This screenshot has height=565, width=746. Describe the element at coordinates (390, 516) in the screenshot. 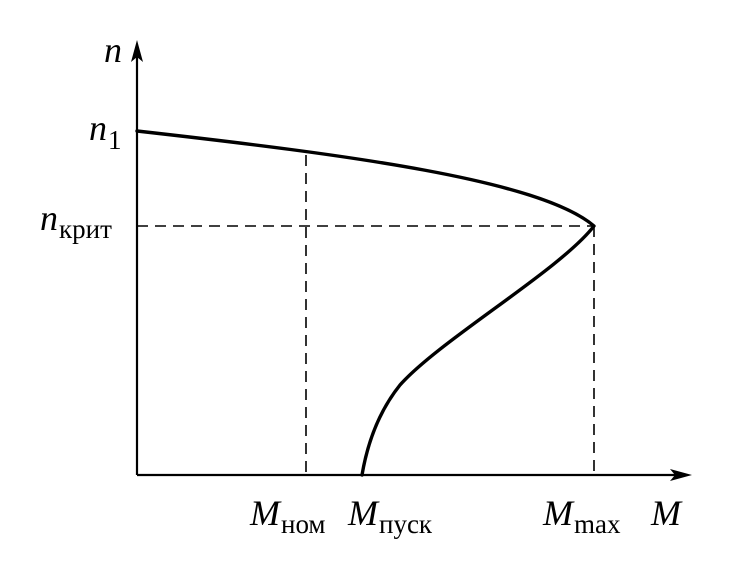

I see `x-tick-m-start: Mпуск` at that location.